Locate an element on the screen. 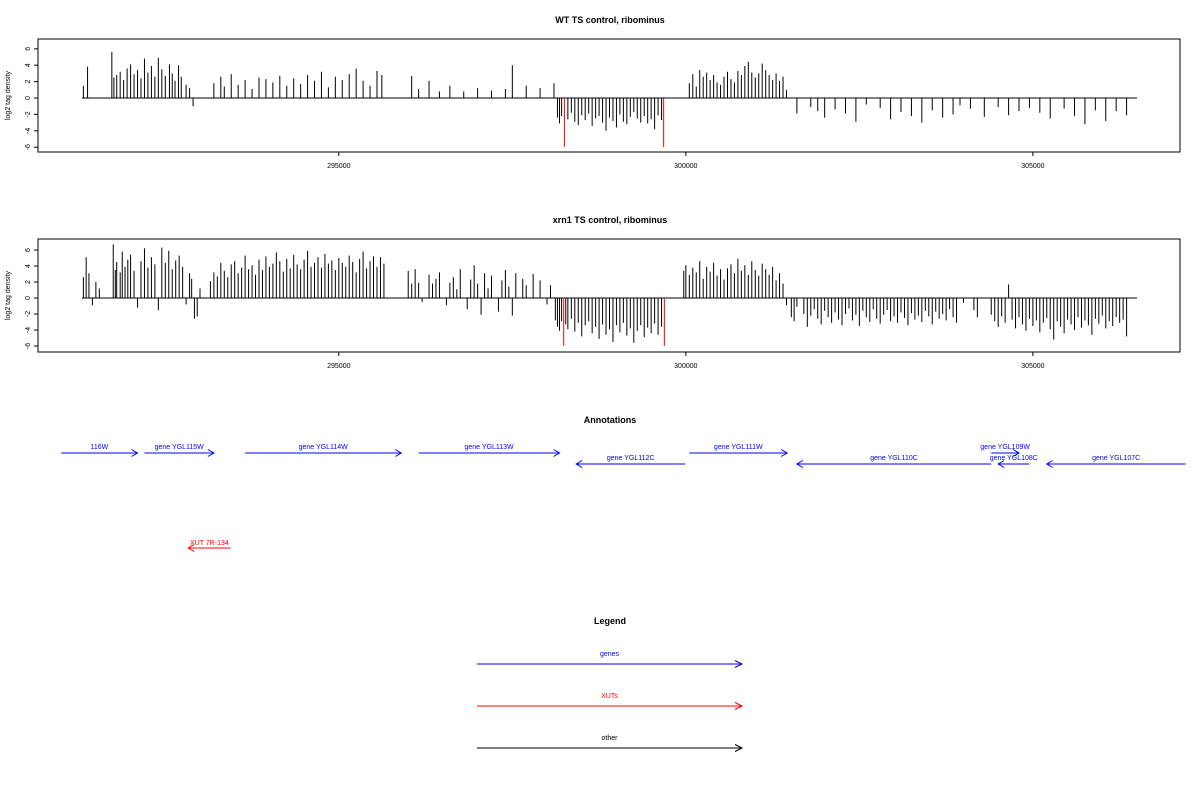 The height and width of the screenshot is (800, 1200). legend-item: other is located at coordinates (610, 743).